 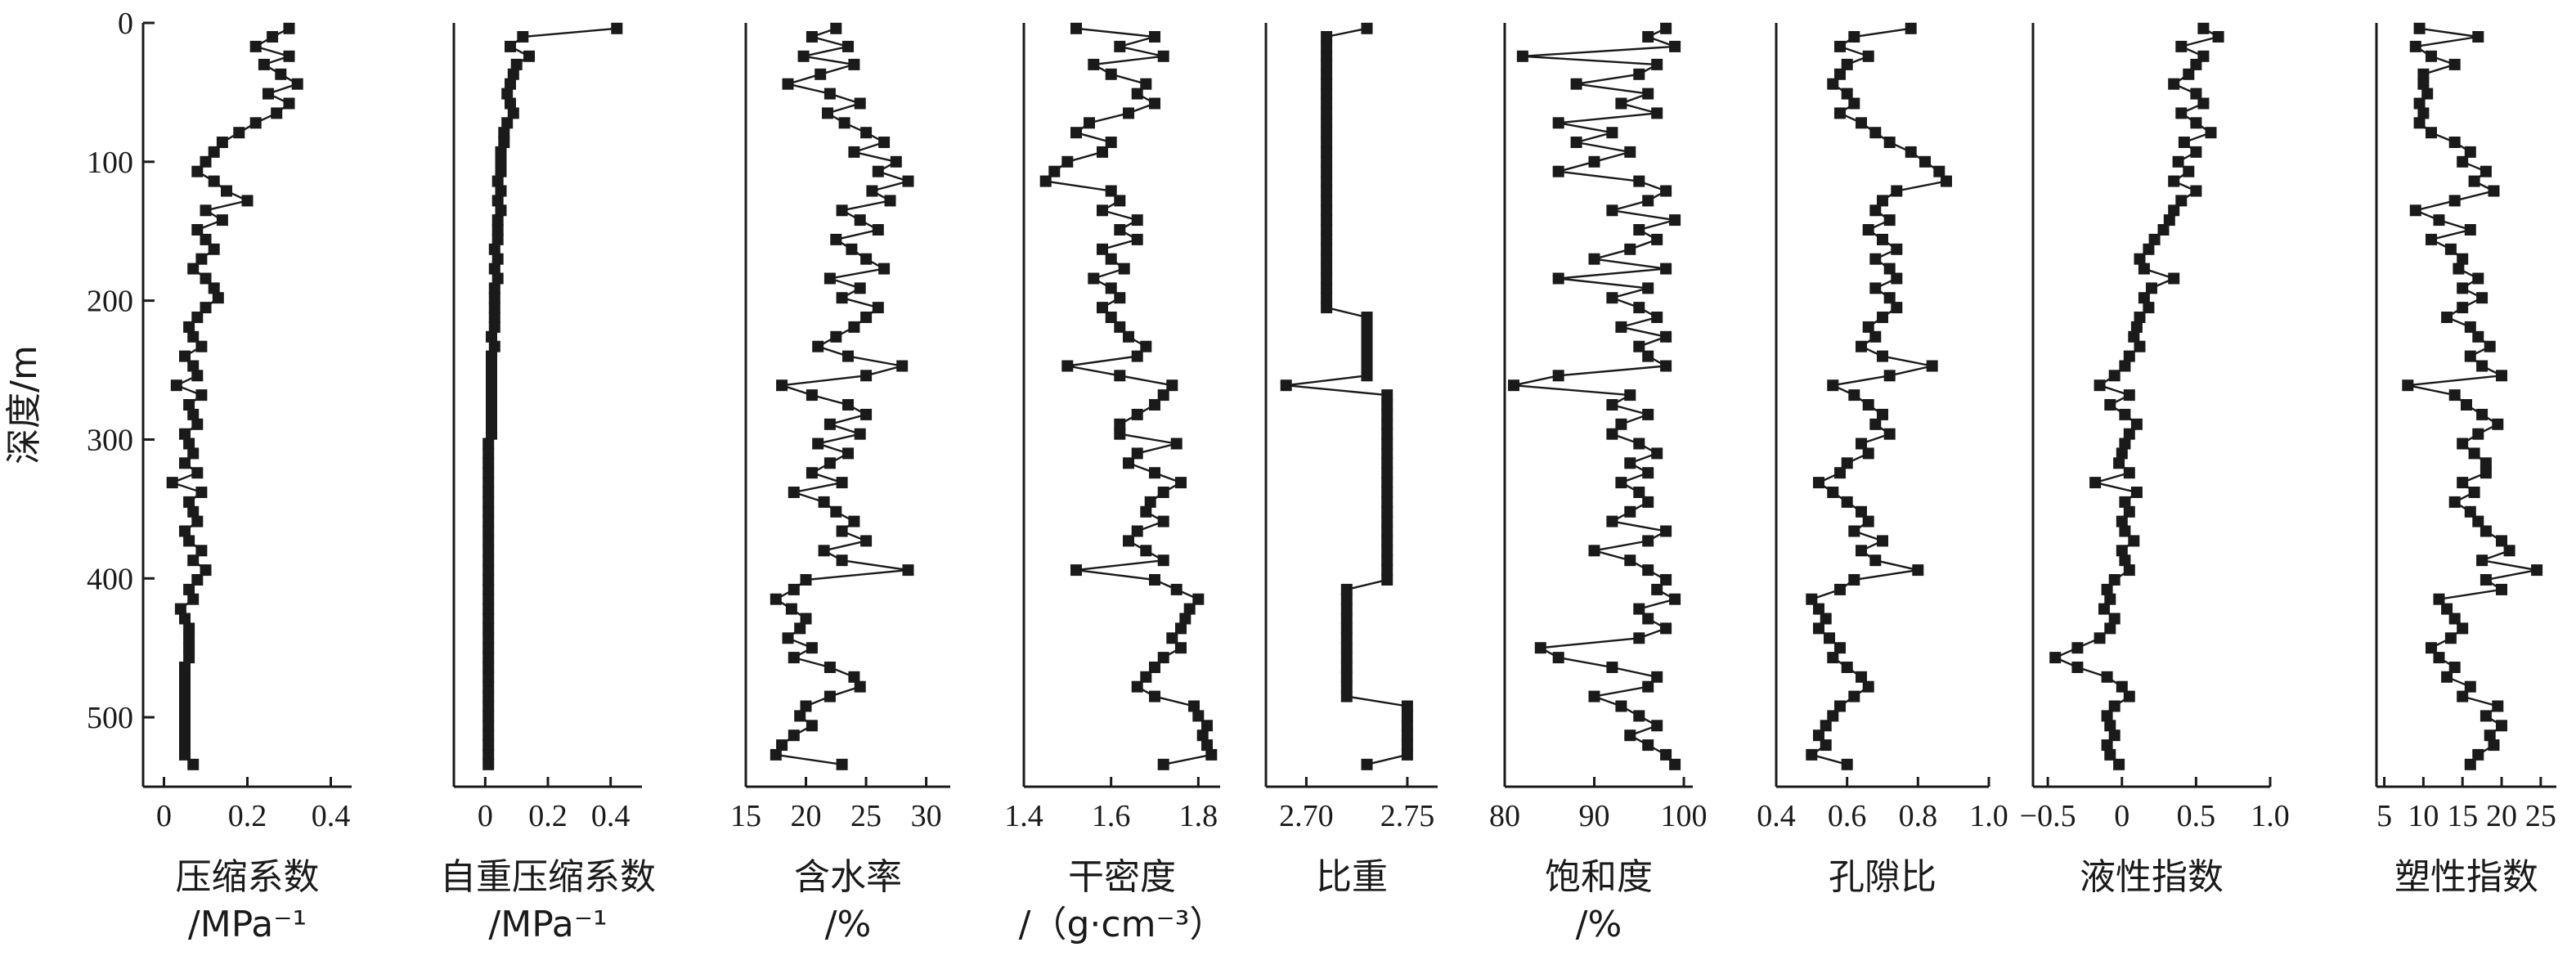 What do you see at coordinates (2270, 816) in the screenshot?
I see `x-tick-label: 1.0` at bounding box center [2270, 816].